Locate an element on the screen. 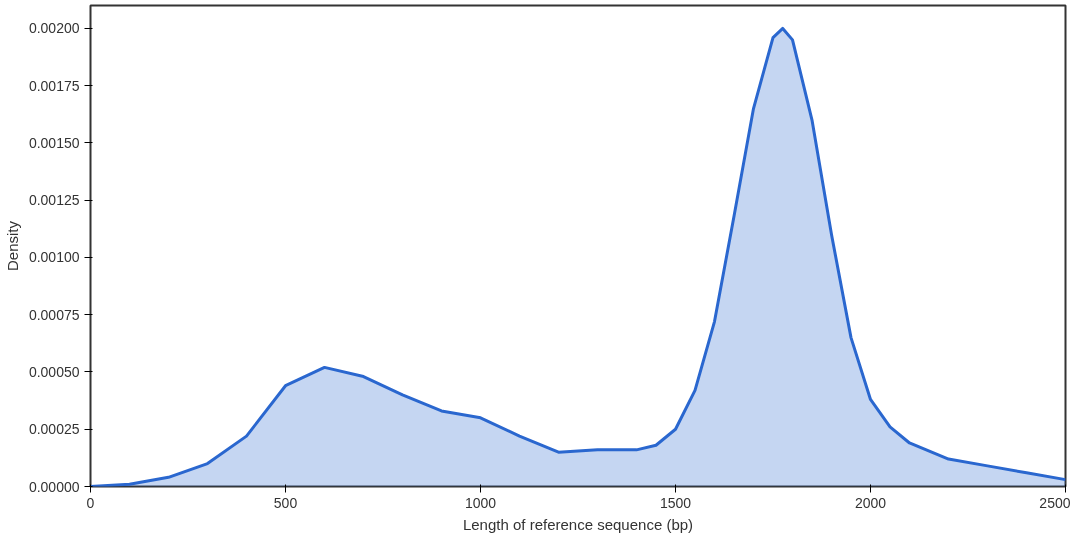 The height and width of the screenshot is (538, 1075). x-tick-label: 2000 is located at coordinates (870, 502).